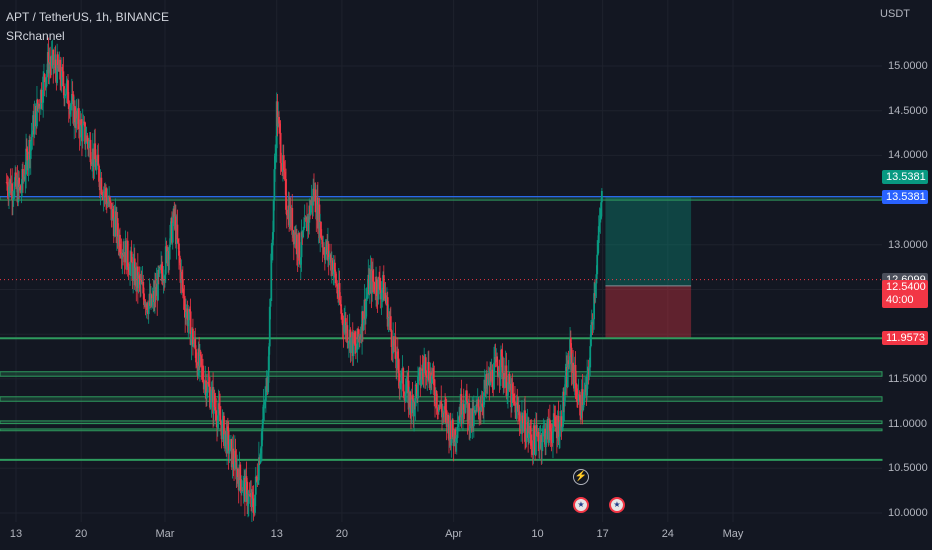 This screenshot has height=550, width=932. What do you see at coordinates (441, 374) in the screenshot?
I see `sr-channel-line` at bounding box center [441, 374].